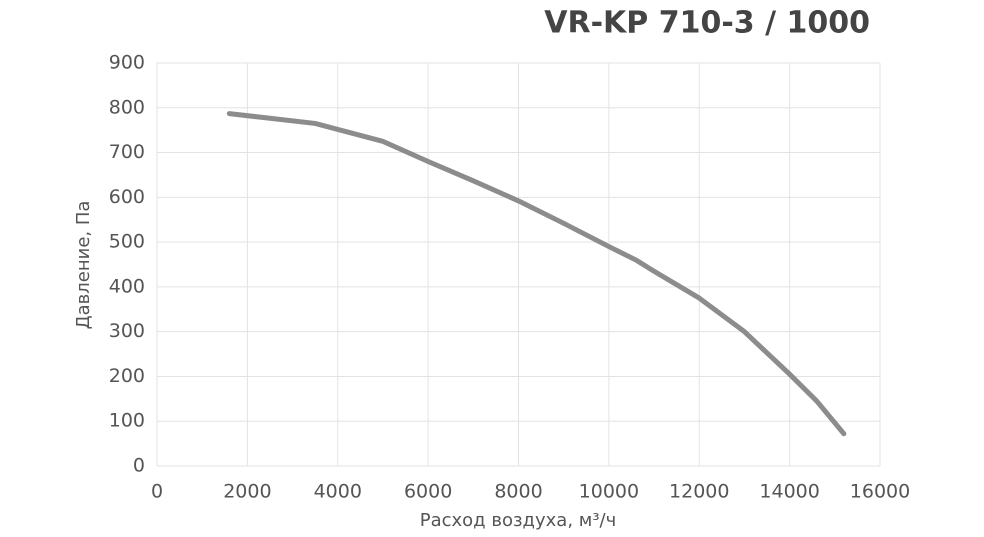 The image size is (984, 537). Describe the element at coordinates (518, 520) in the screenshot. I see `x-axis-label: Расход воздуха, м³/ч` at that location.